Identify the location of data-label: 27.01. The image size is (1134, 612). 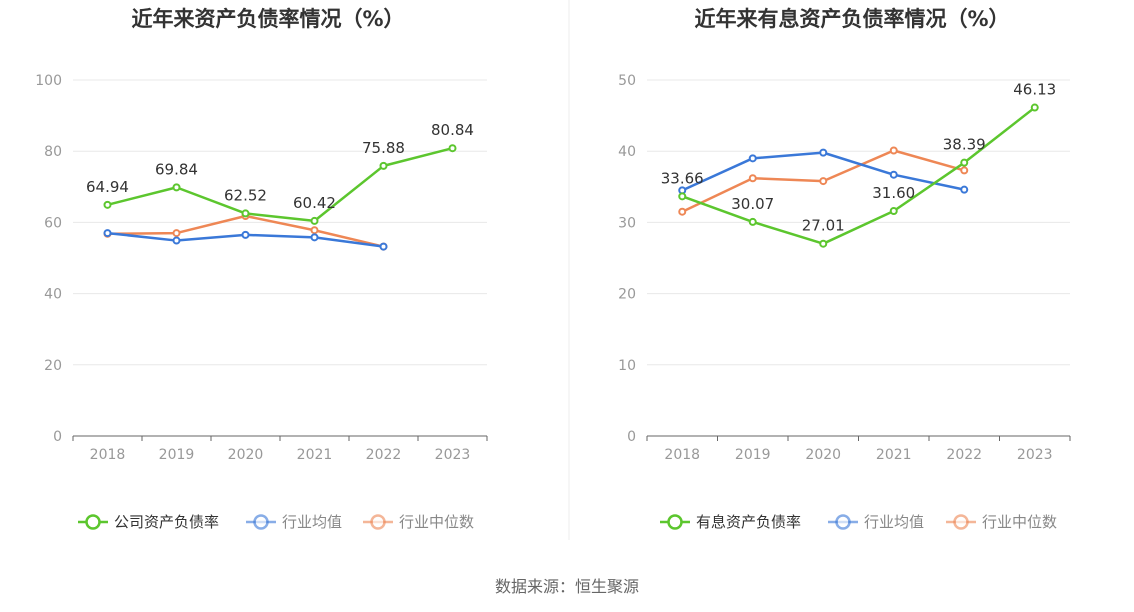
(823, 226).